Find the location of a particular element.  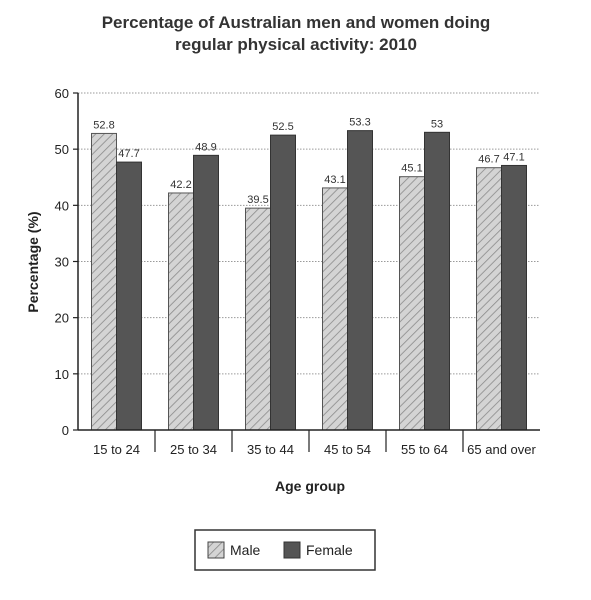

y-tick-label: 20 is located at coordinates (62, 318).